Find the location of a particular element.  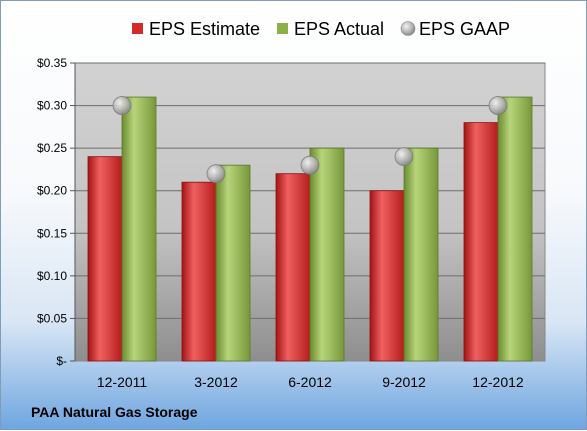

y-tick-label: $0.05 is located at coordinates (52, 318).